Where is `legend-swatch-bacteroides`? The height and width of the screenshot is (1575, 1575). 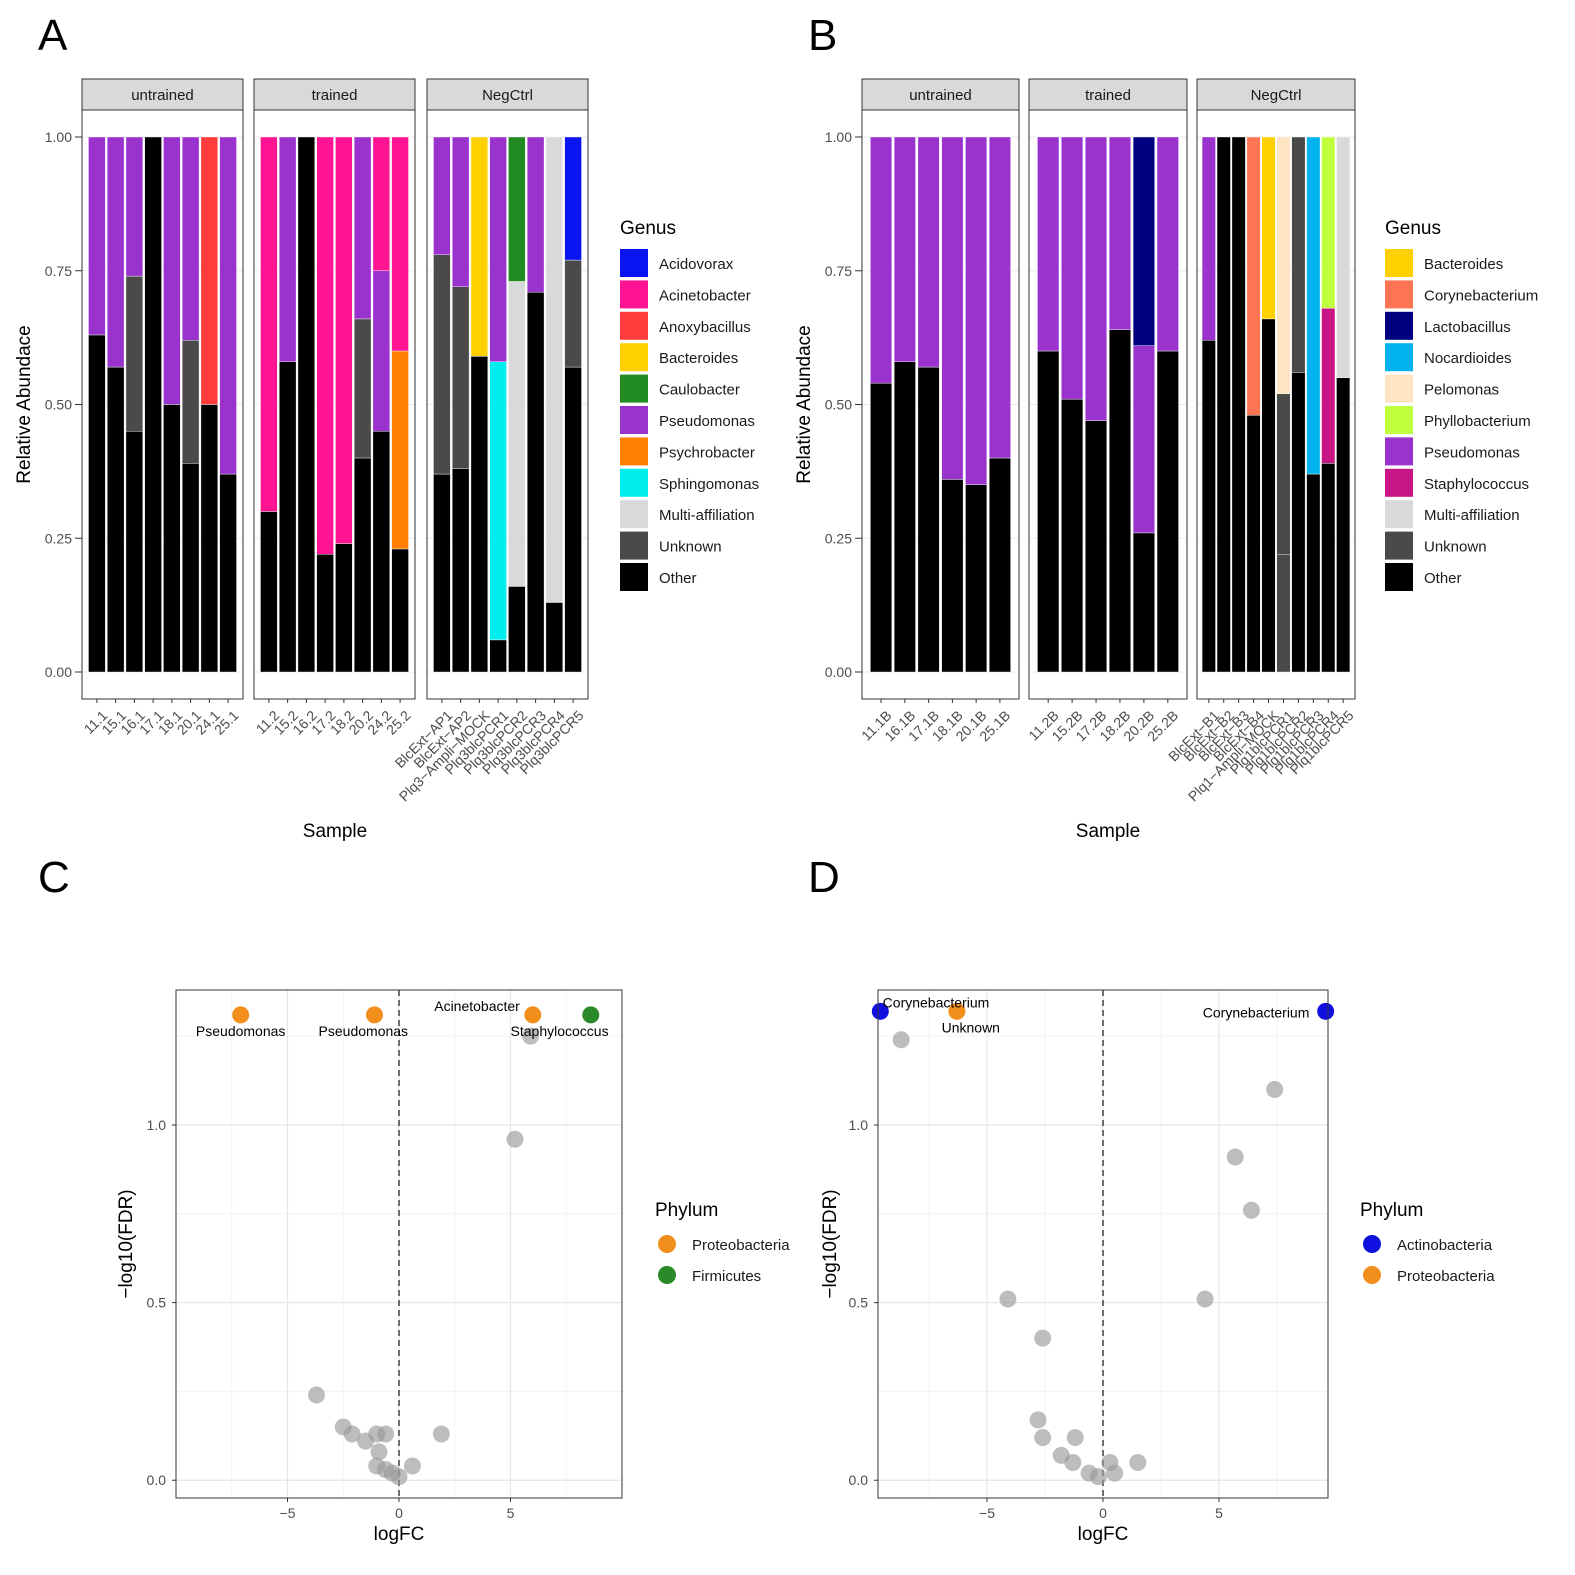 legend-swatch-bacteroides is located at coordinates (634, 357).